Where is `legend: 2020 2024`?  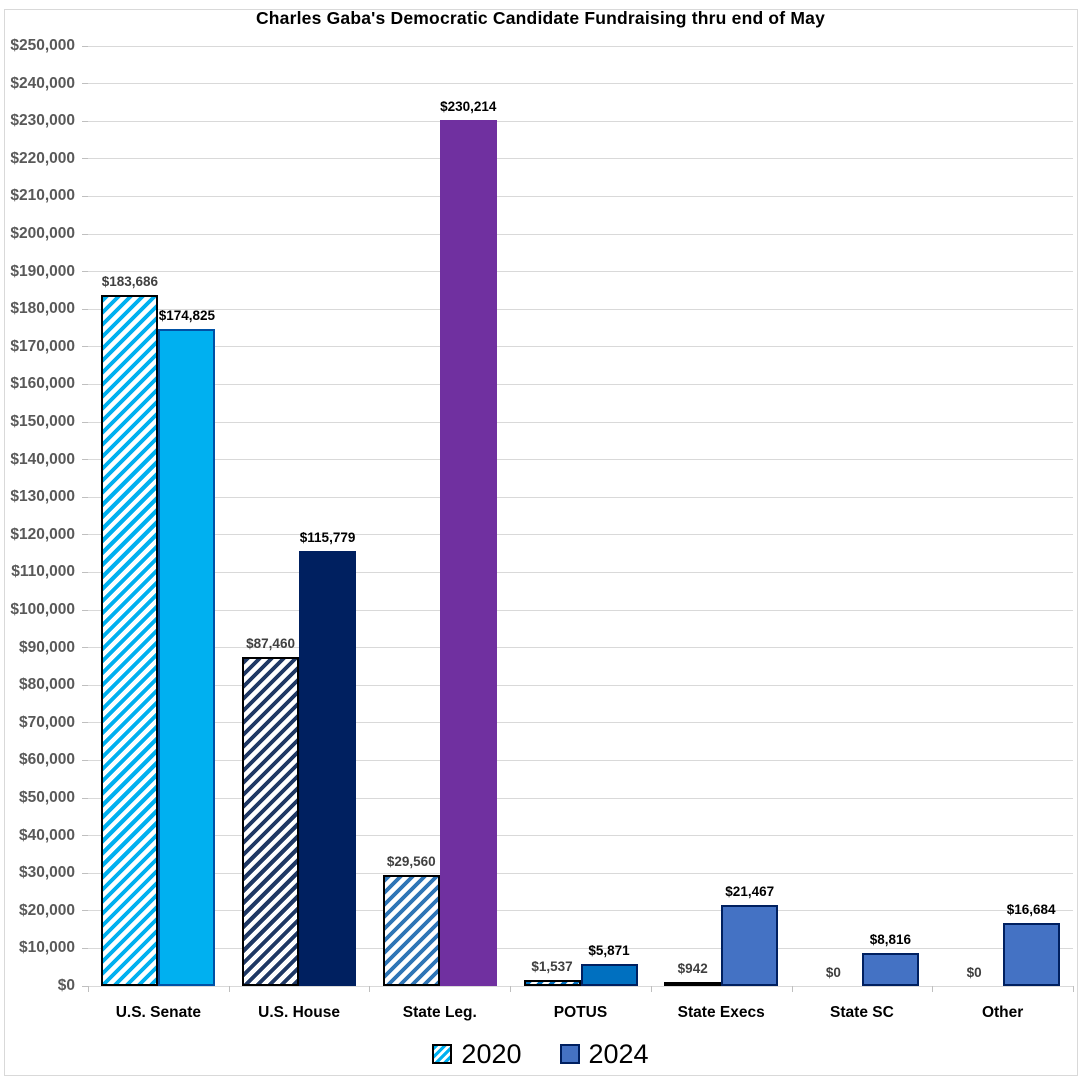 legend: 2020 2024 is located at coordinates (540, 1054).